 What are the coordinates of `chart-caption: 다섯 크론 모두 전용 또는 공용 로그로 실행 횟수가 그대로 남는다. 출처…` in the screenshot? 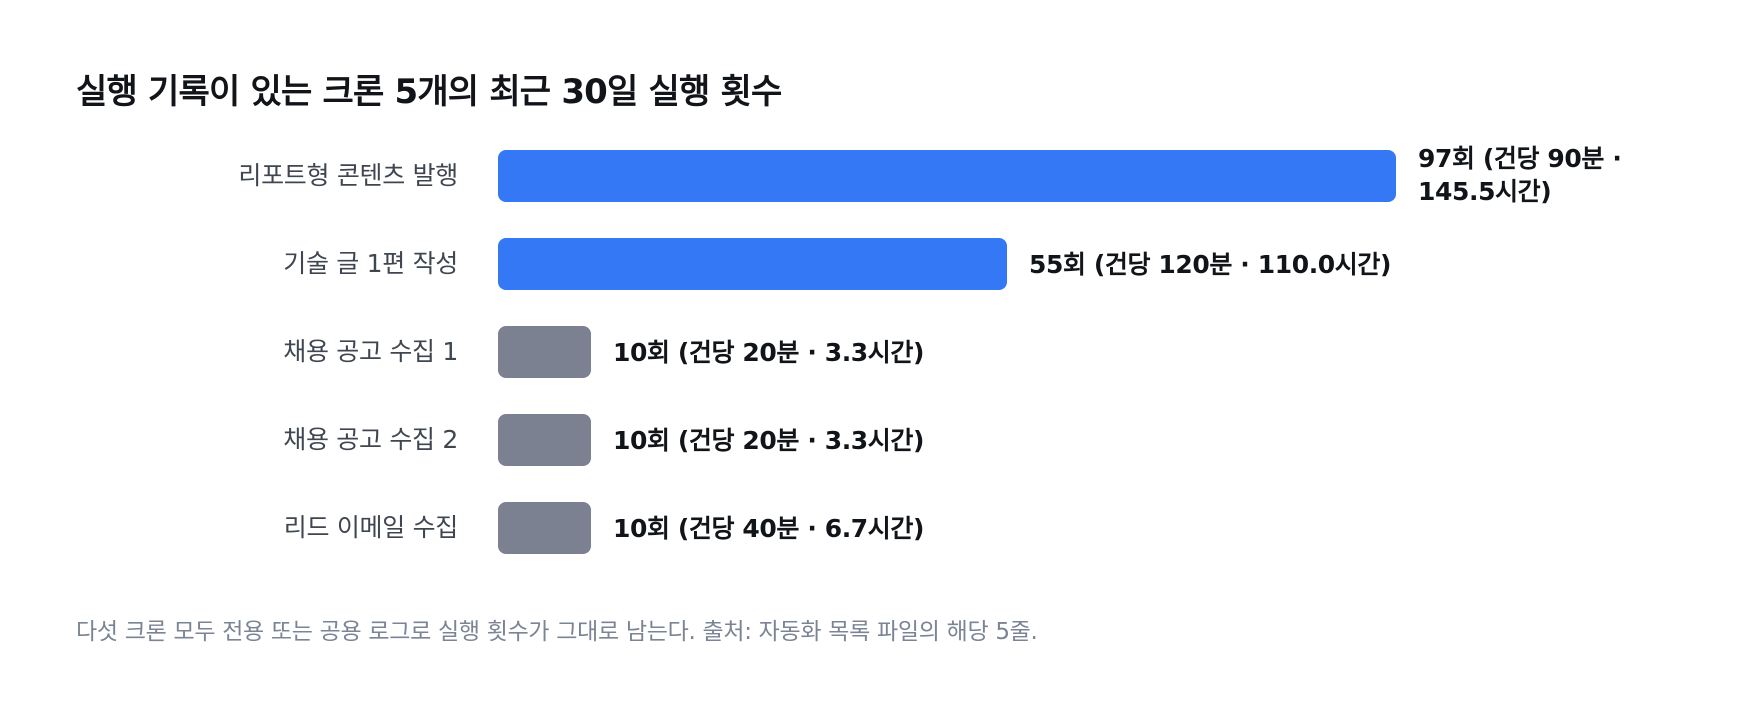 It's located at (557, 632).